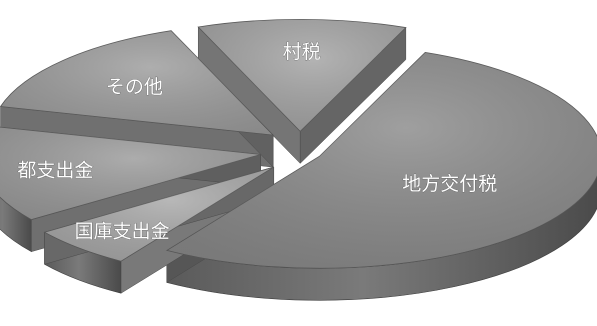  Describe the element at coordinates (122, 231) in the screenshot. I see `slice-label-2: 国庫支出金` at that location.